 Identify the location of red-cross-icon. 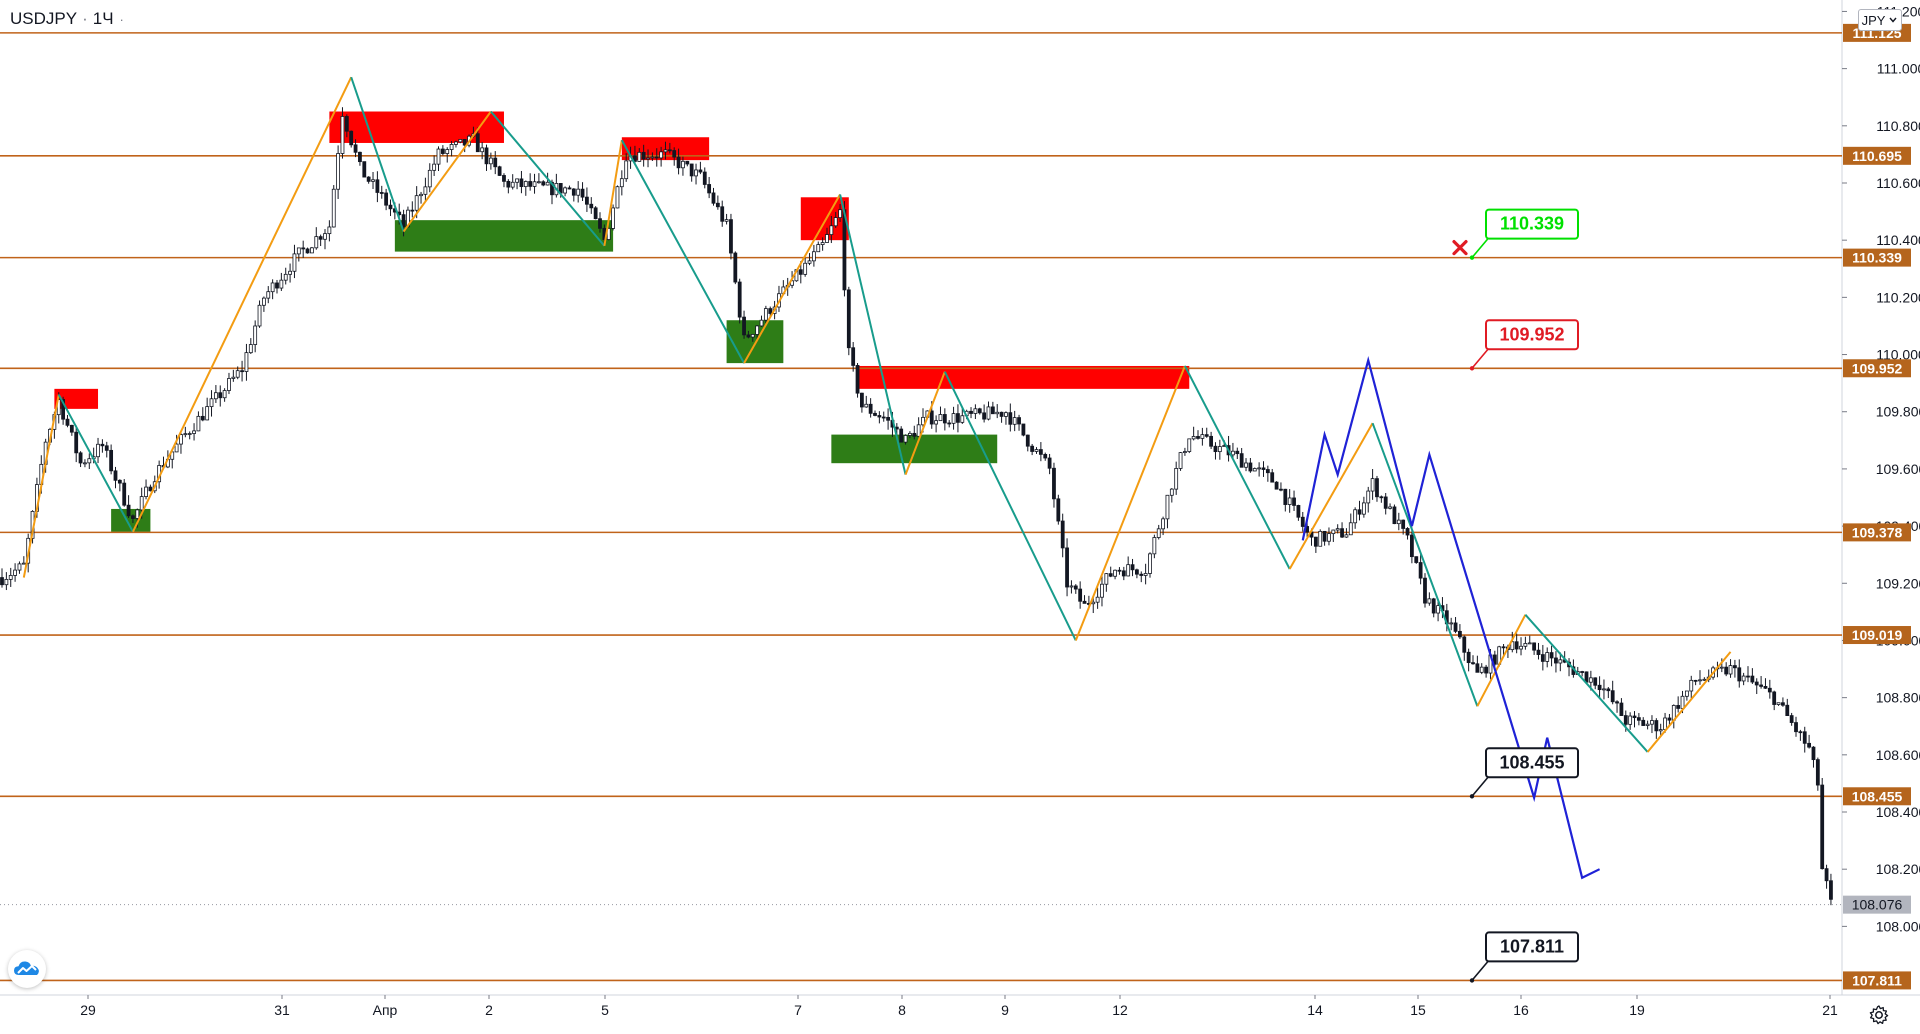
(1460, 248).